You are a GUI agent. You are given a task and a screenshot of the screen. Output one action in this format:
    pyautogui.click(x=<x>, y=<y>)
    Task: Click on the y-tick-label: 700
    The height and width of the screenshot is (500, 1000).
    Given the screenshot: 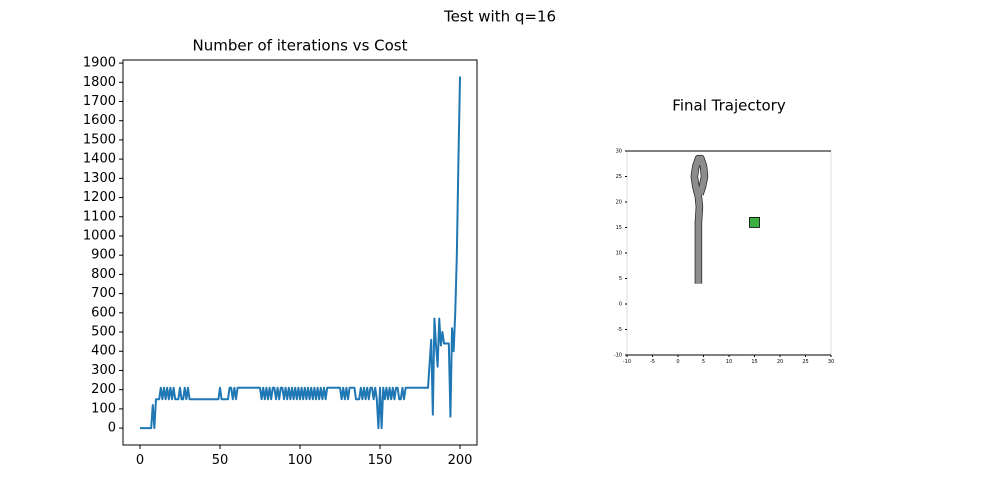 What is the action you would take?
    pyautogui.click(x=103, y=293)
    